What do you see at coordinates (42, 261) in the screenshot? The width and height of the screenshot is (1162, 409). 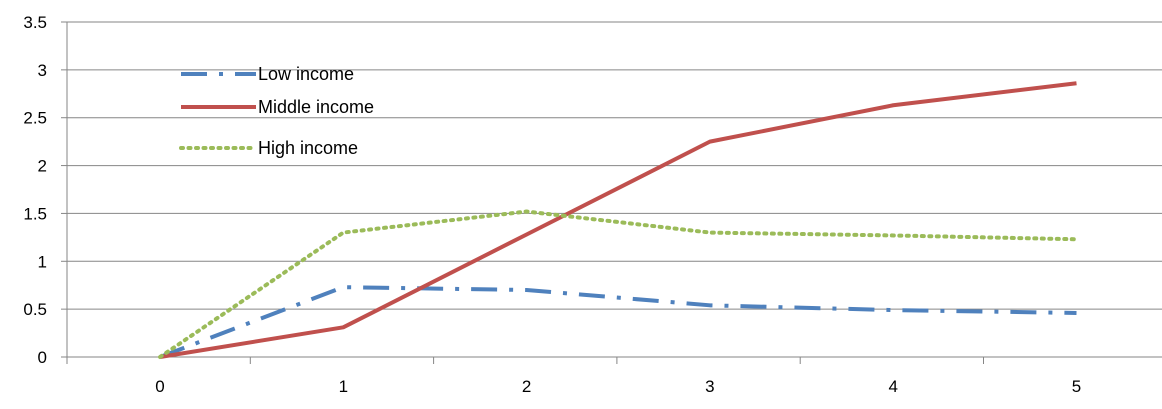 I see `y-tick-label: 1` at bounding box center [42, 261].